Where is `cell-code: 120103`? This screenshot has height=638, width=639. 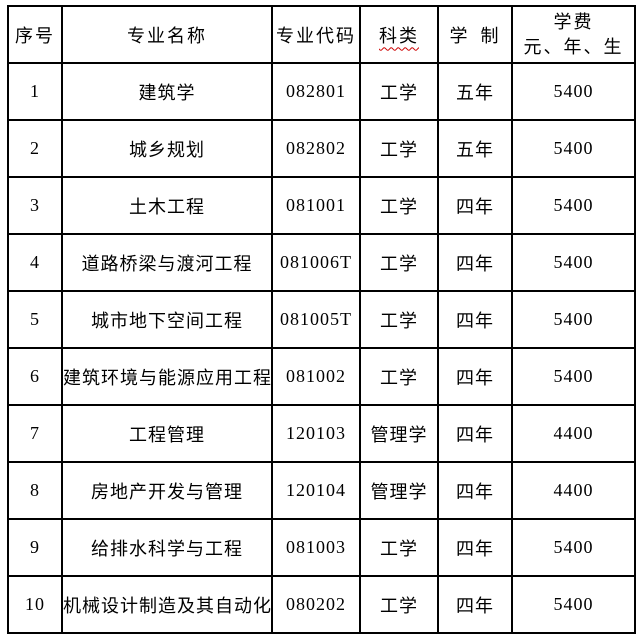 cell-code: 120103 is located at coordinates (316, 433).